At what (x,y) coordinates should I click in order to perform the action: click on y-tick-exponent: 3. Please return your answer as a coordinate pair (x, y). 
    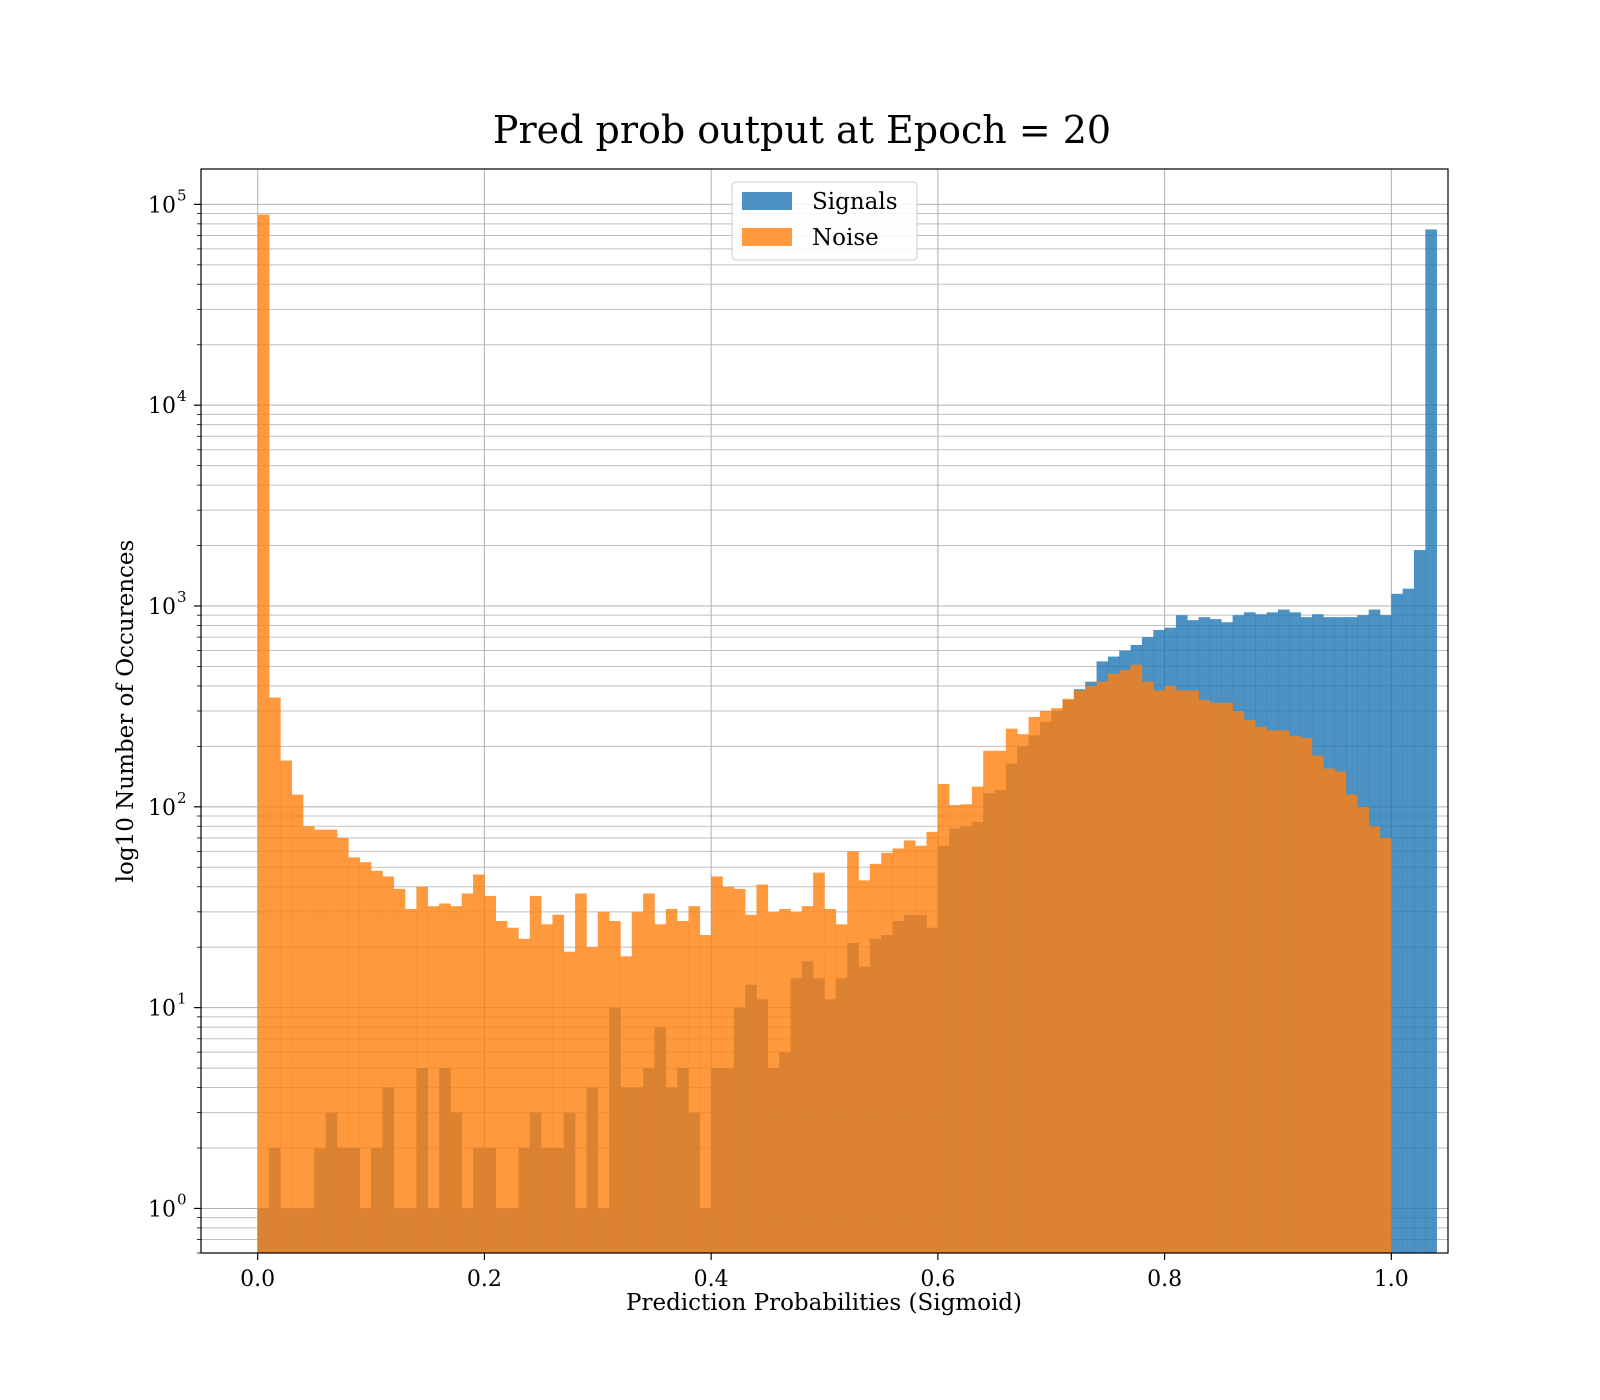
    Looking at the image, I should click on (182, 597).